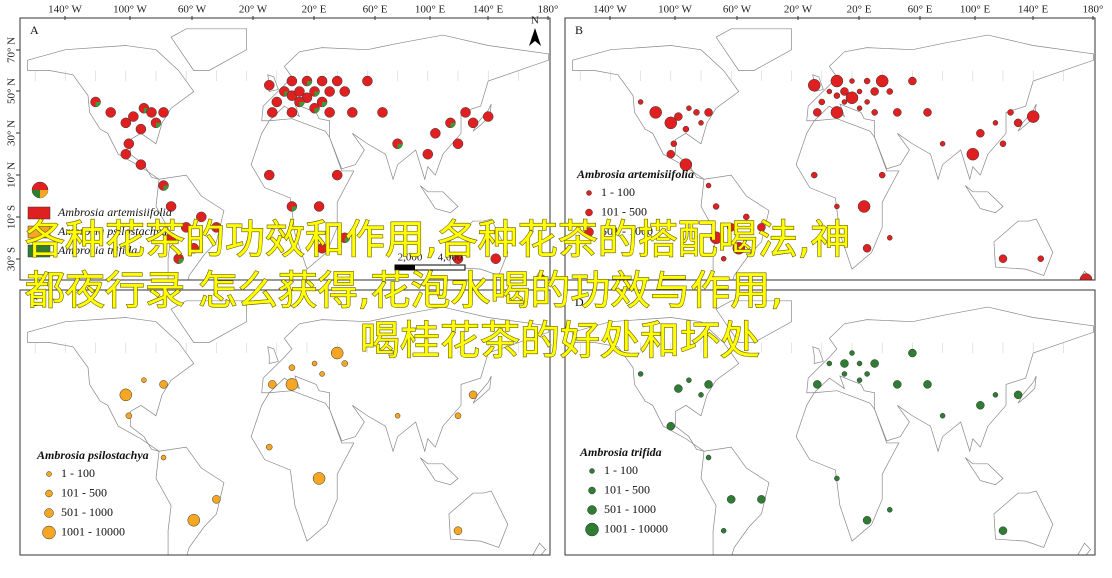 The width and height of the screenshot is (1112, 578). Describe the element at coordinates (12, 133) in the screenshot. I see `left-axis-label: 30° N` at that location.